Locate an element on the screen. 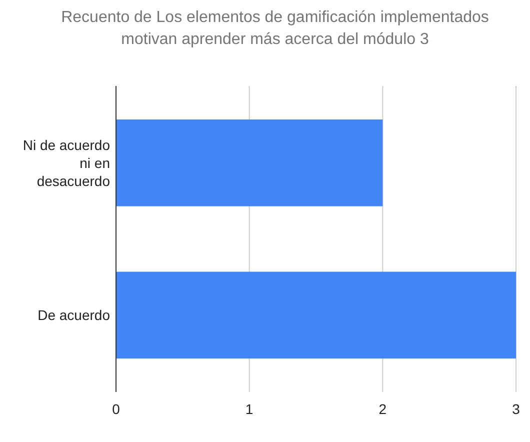  y-tick-label: Ni de acuerdo ni en desacuerdo is located at coordinates (66, 162).